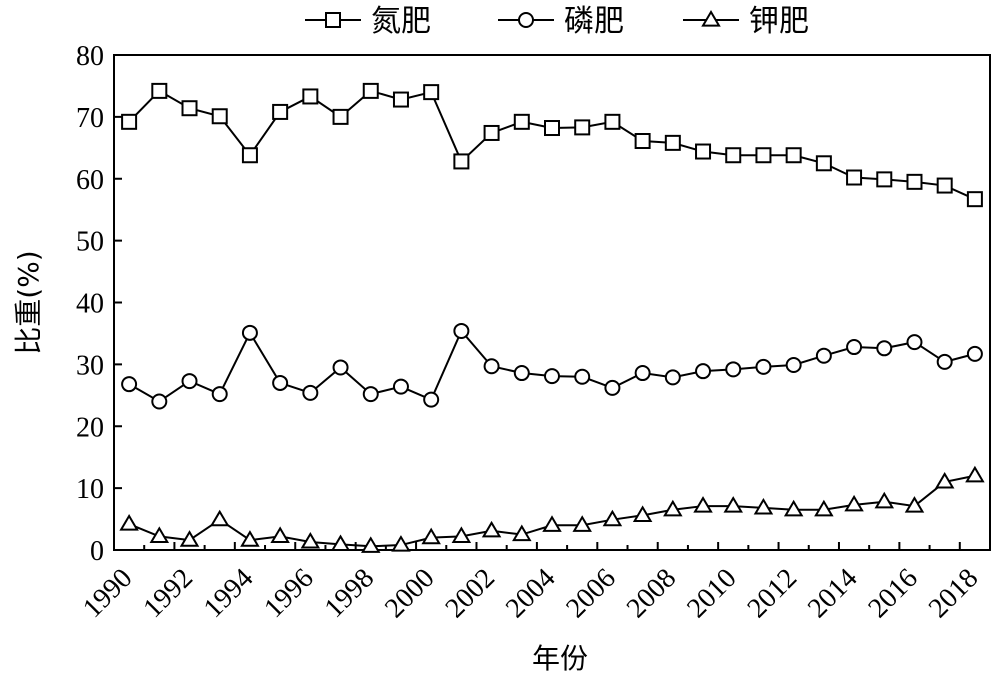 This screenshot has height=680, width=1000. What do you see at coordinates (746, 21) in the screenshot?
I see `legend-item: 钾肥` at bounding box center [746, 21].